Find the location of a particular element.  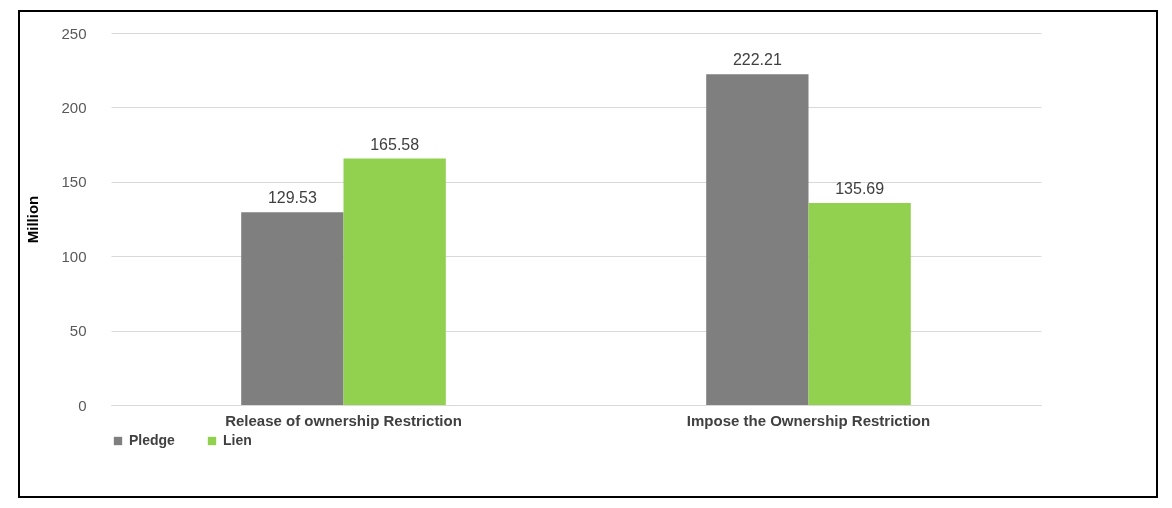

y-tick-label: 200 is located at coordinates (74, 107).